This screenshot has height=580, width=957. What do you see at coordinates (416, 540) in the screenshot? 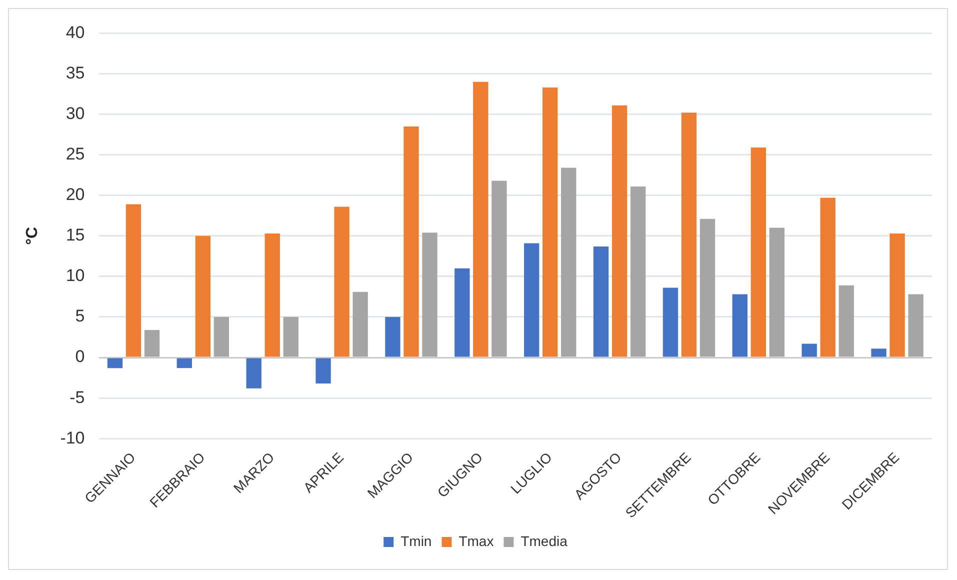
I see `legend-label: Tmin` at bounding box center [416, 540].